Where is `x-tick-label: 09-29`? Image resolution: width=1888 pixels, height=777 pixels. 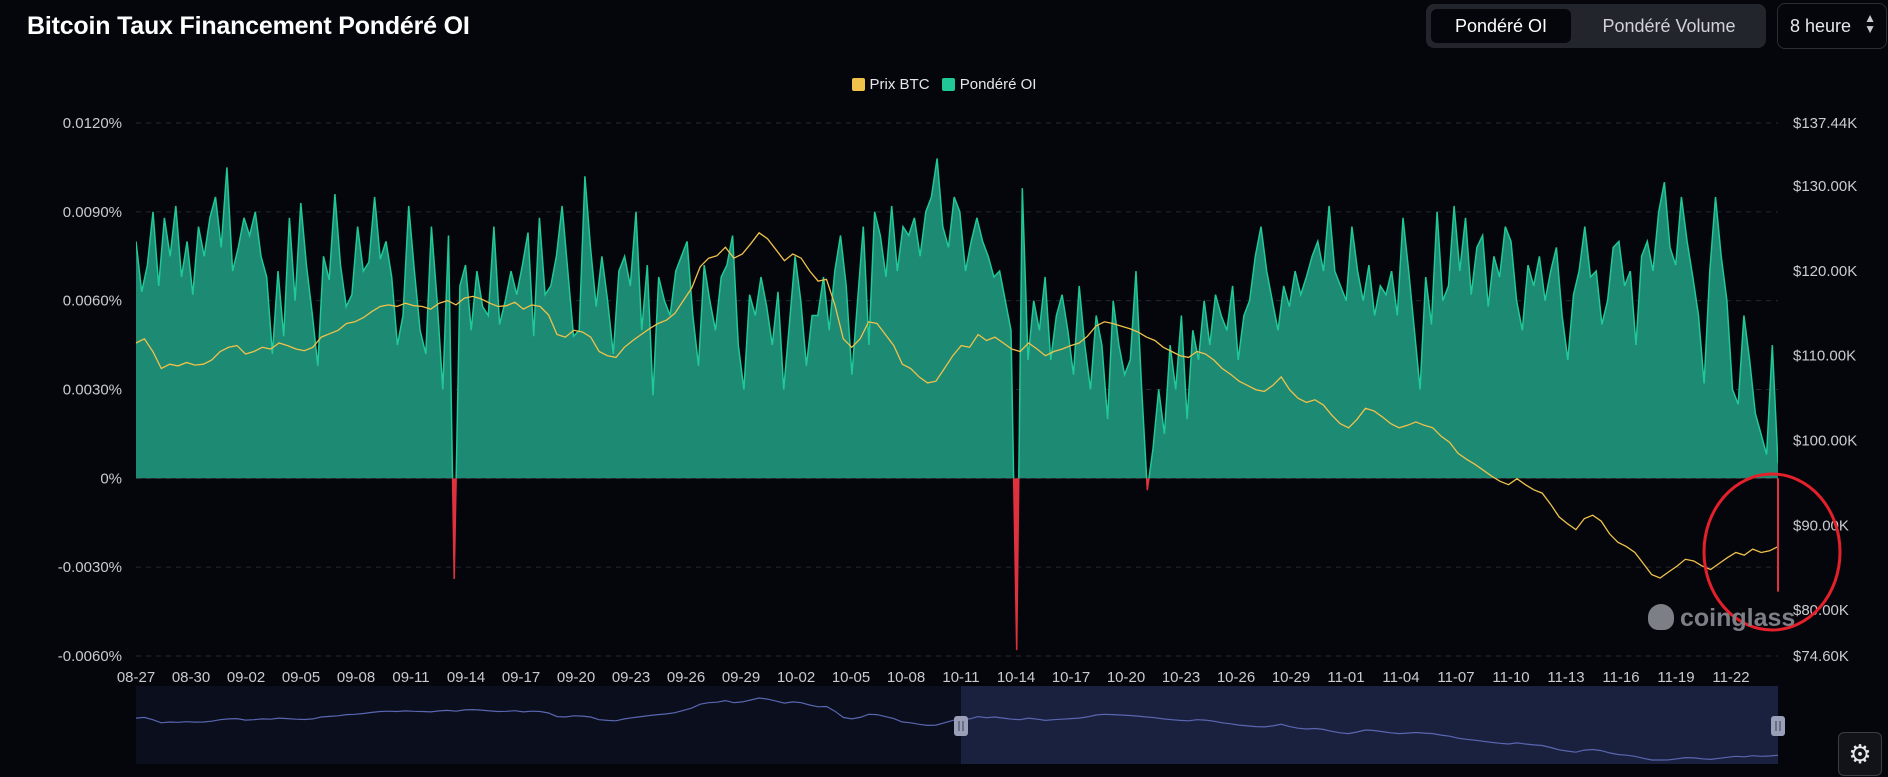 x-tick-label: 09-29 is located at coordinates (741, 677).